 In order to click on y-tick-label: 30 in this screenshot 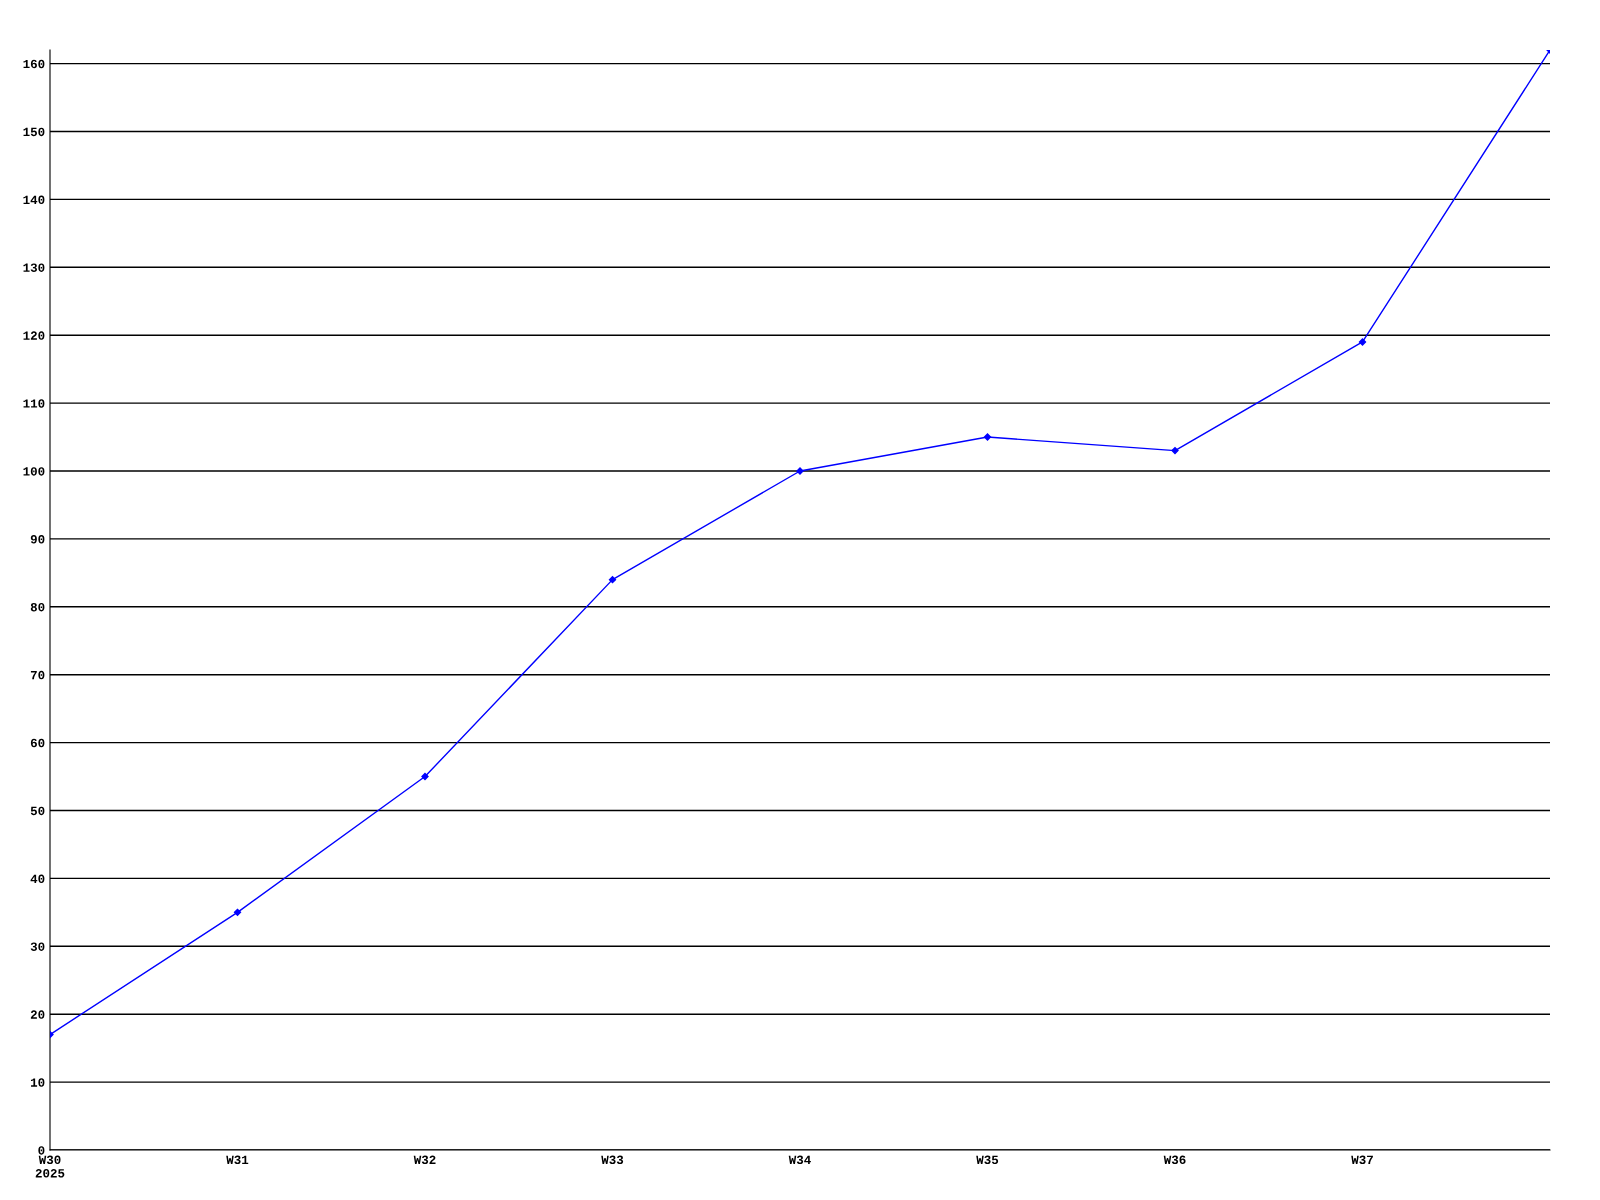, I will do `click(37, 946)`.